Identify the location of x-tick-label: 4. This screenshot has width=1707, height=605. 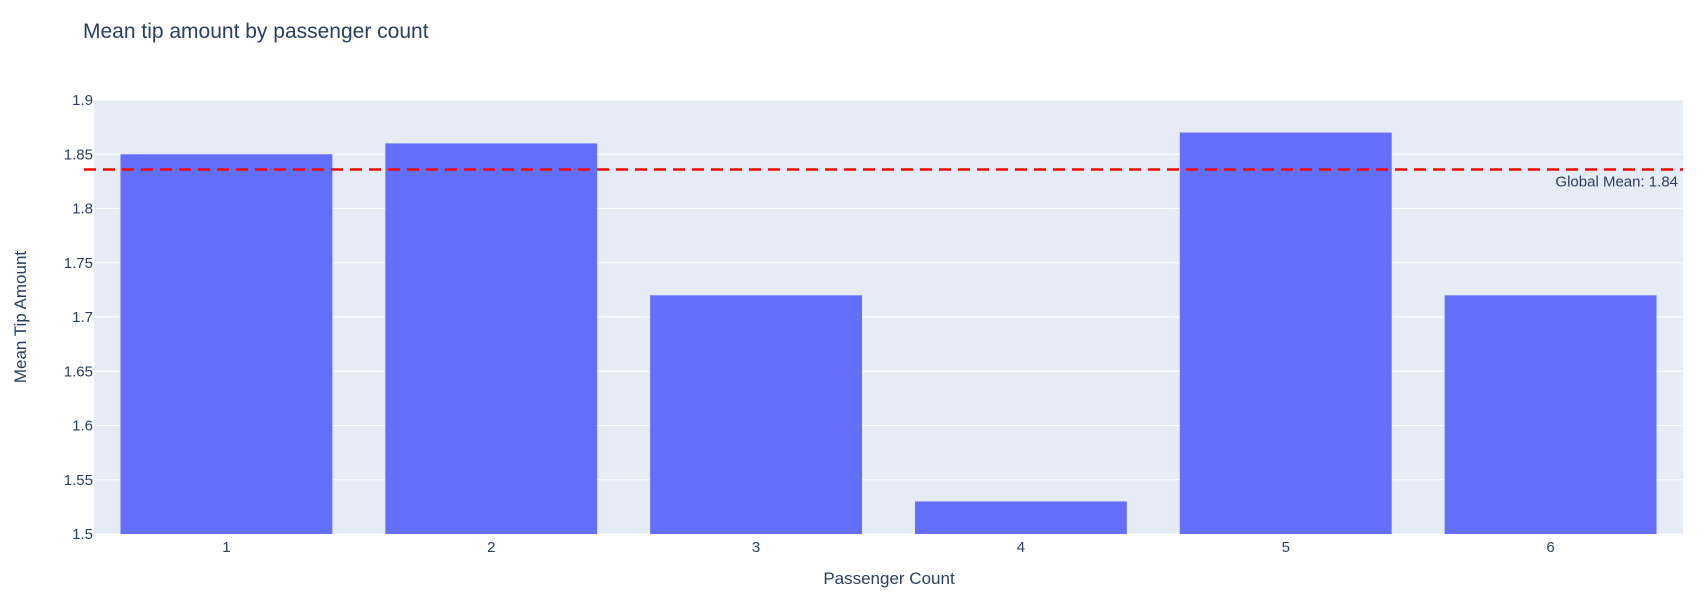
(1021, 547).